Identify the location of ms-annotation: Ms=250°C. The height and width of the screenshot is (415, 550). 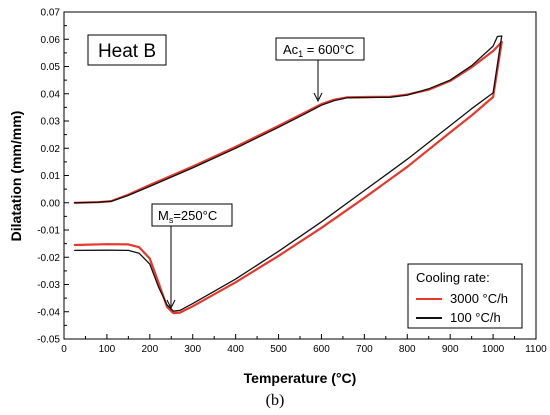
(192, 256).